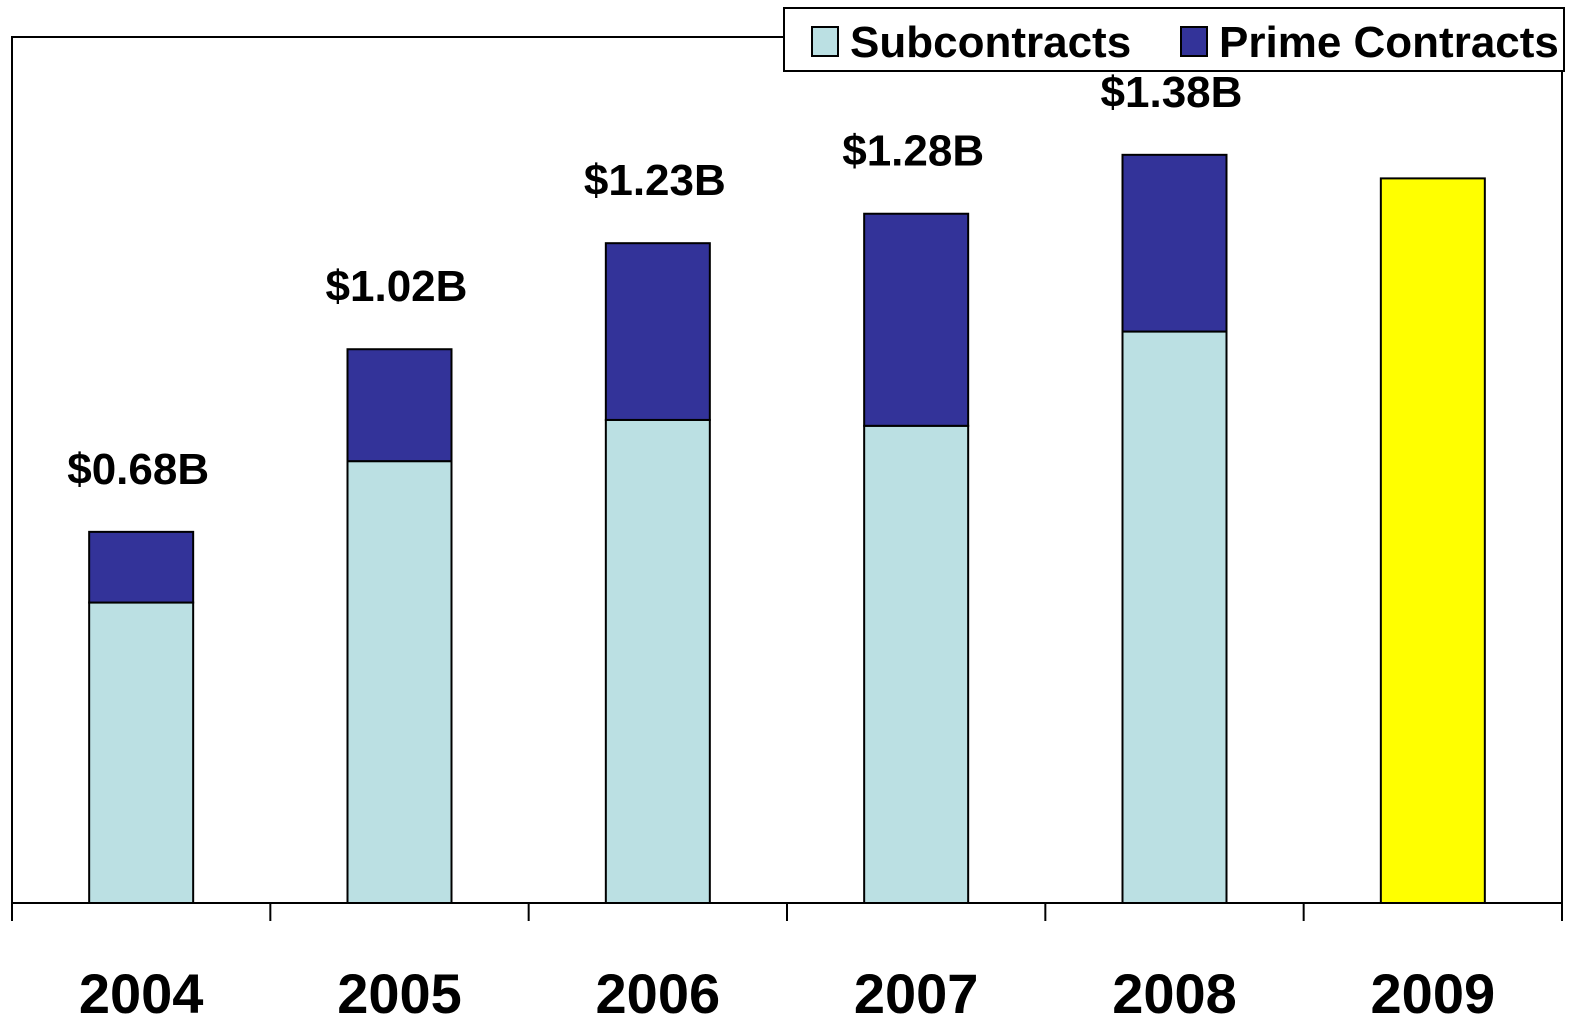 The image size is (1591, 1033). I want to click on bar-subcontracts-2007, so click(916, 664).